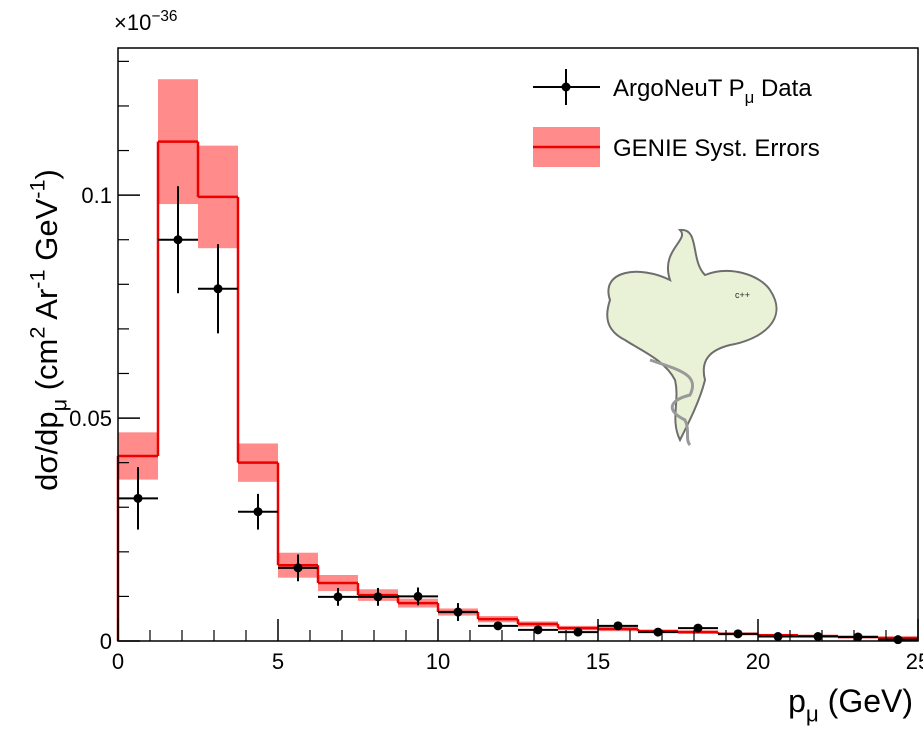 This screenshot has height=732, width=923. I want to click on x-tick-label: 20, so click(758, 661).